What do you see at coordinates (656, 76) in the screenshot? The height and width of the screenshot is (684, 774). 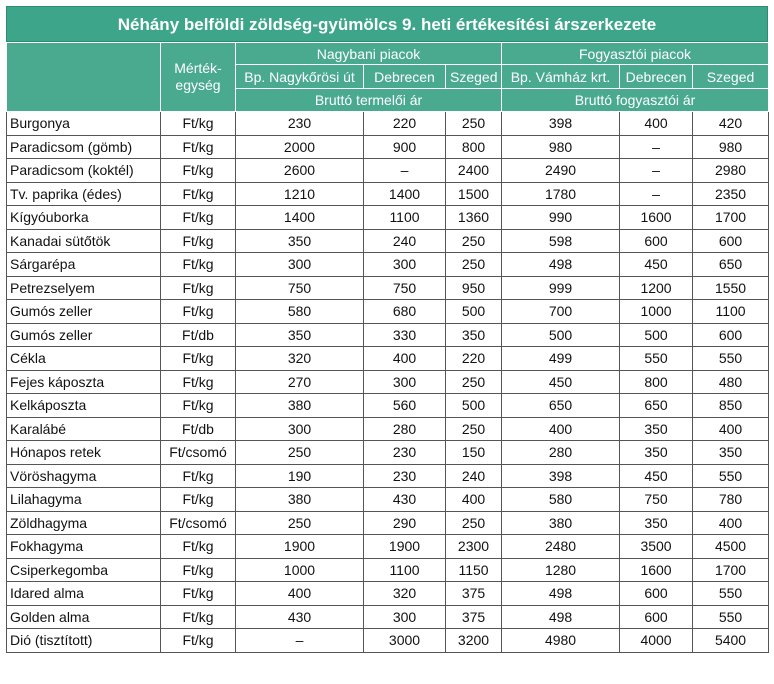 I see `header-market-debrecen-consumer: Debrecen` at bounding box center [656, 76].